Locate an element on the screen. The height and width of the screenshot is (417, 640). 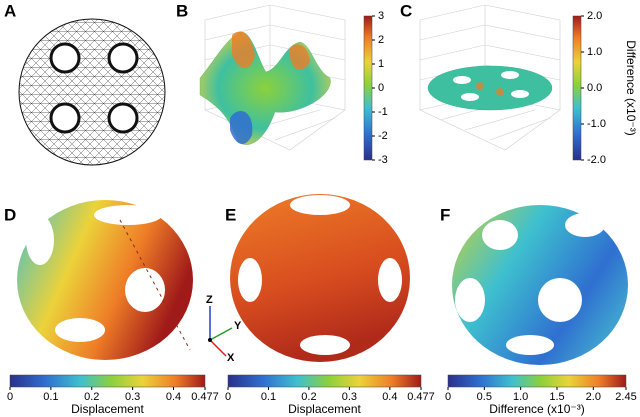
colorbar-tick-label: -2.0 is located at coordinates (596, 160).